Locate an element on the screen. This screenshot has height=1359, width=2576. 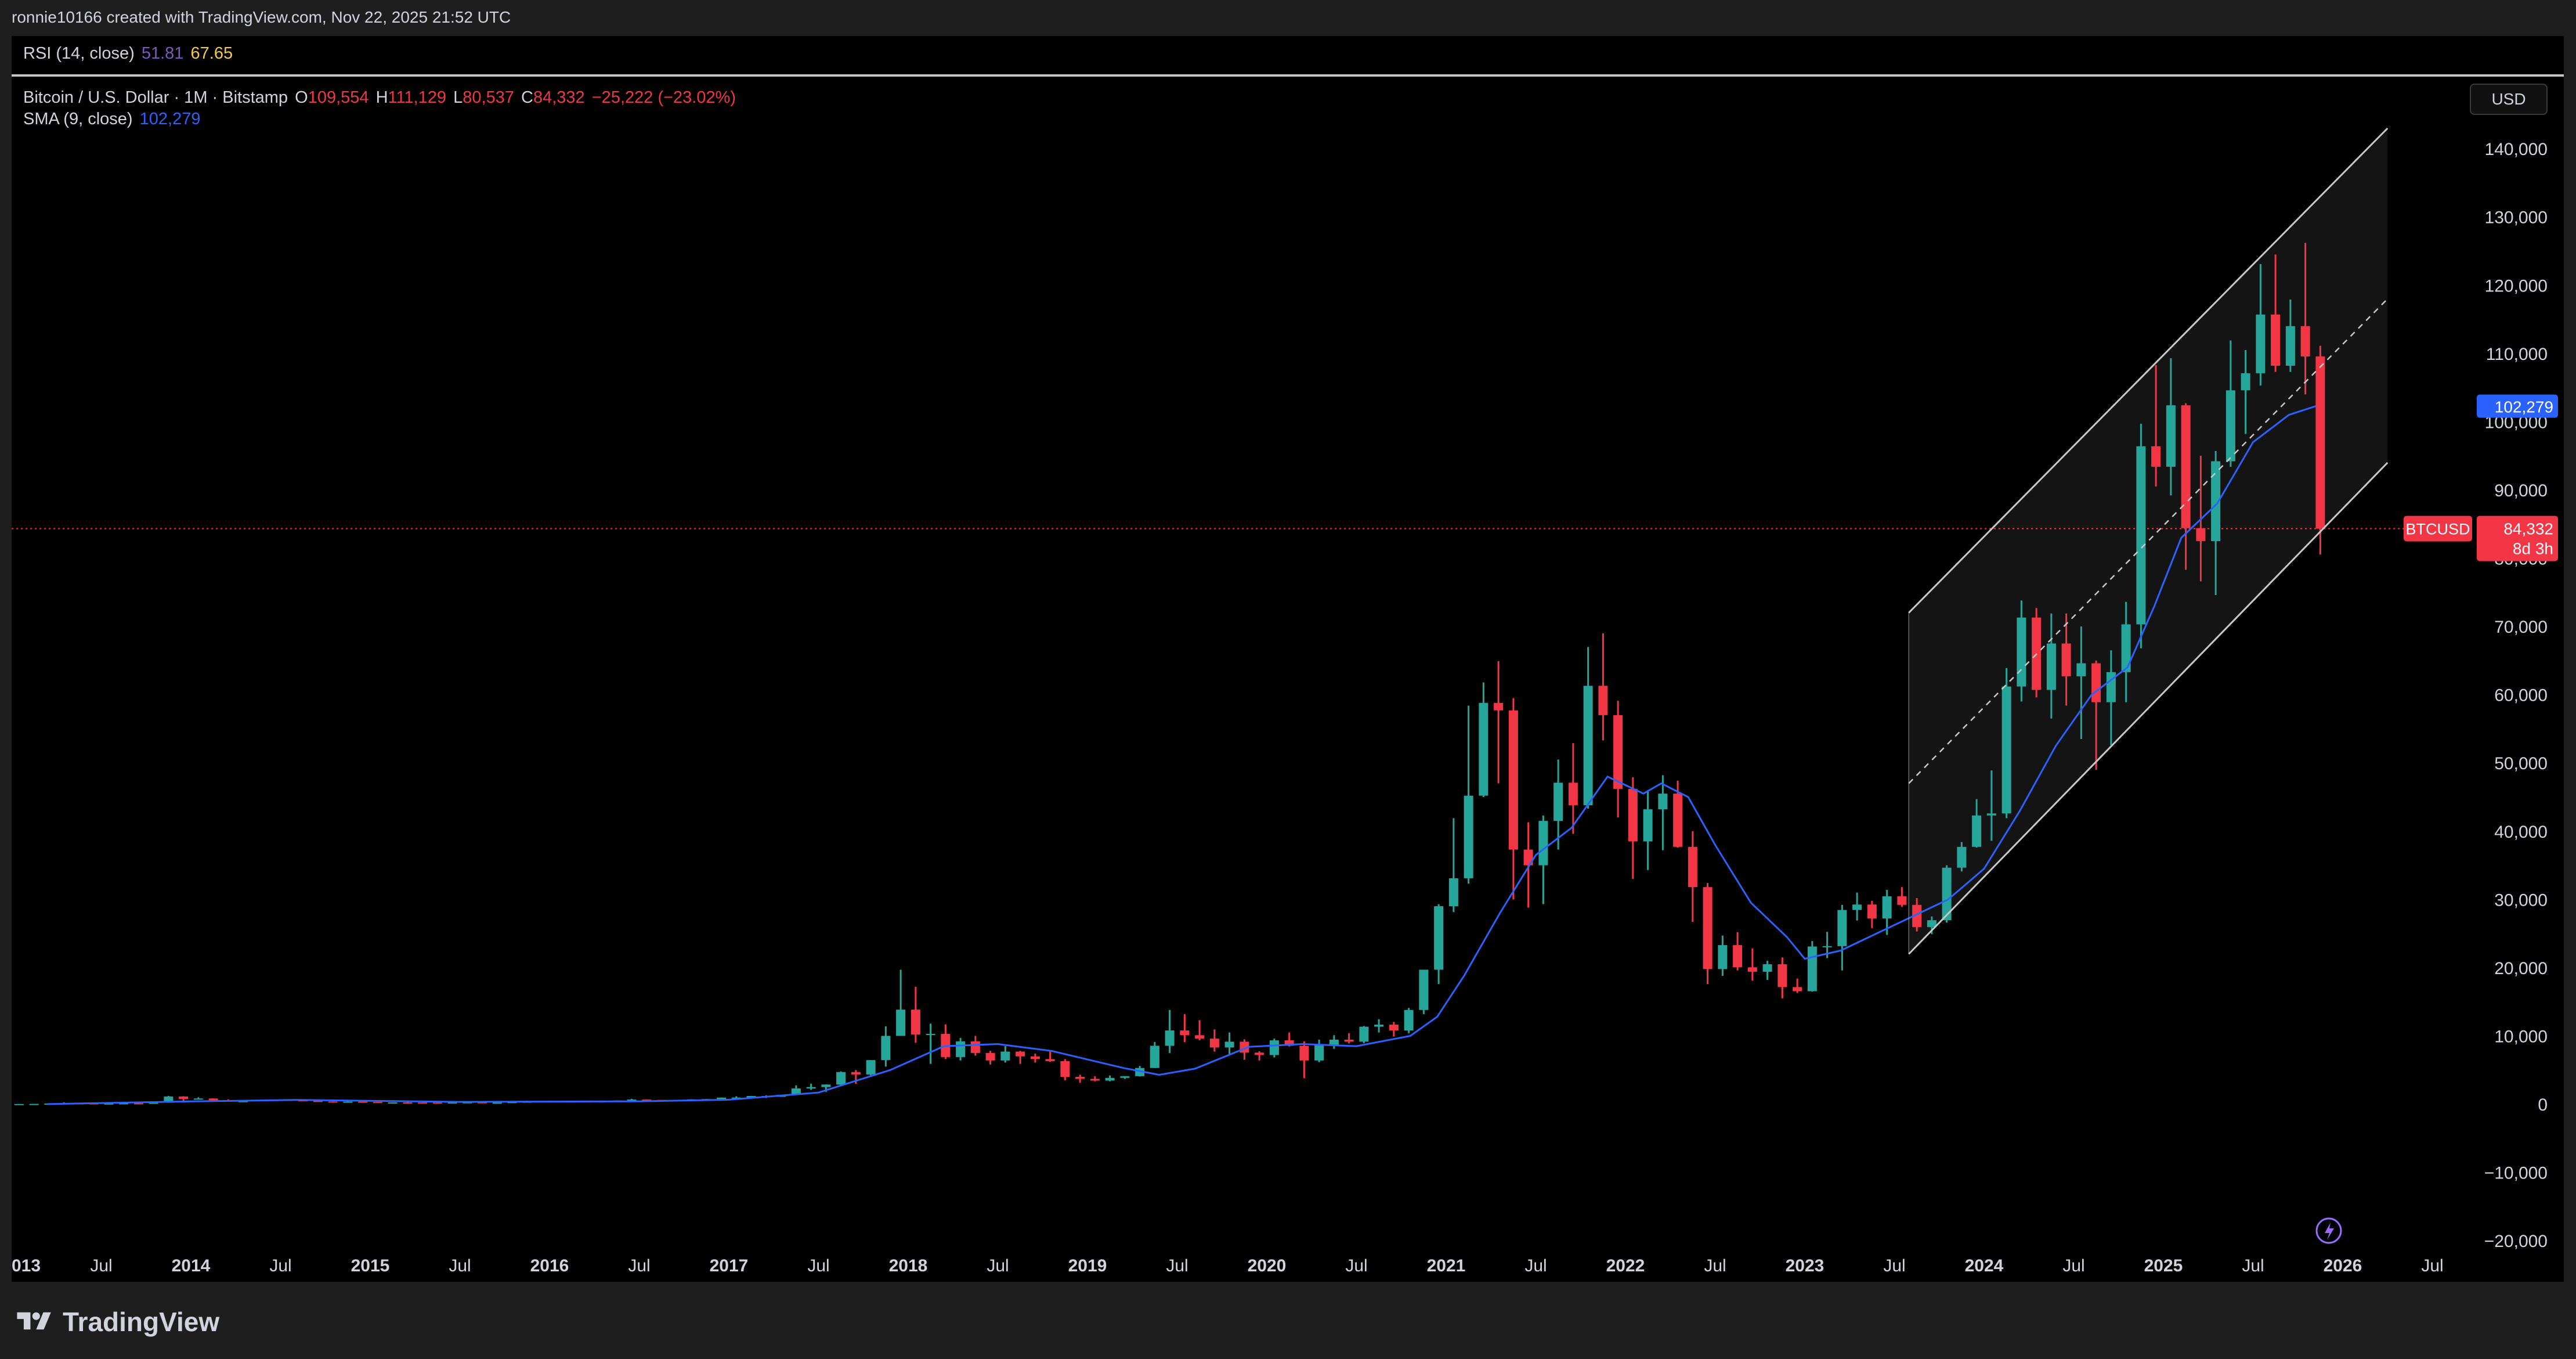
sma-legend-row: SMA (9, close) 102,279 is located at coordinates (379, 120).